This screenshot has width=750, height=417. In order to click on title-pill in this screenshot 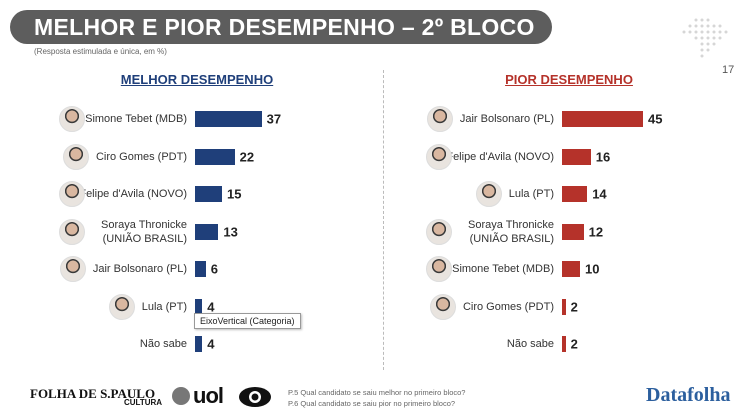, I will do `click(281, 27)`.